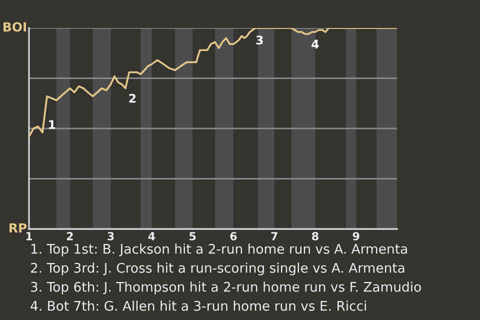 The height and width of the screenshot is (320, 480). What do you see at coordinates (226, 288) in the screenshot?
I see `text: 3. Top 6th: J. Thompson hit a 2-run home run vs F. Zamudio` at bounding box center [226, 288].